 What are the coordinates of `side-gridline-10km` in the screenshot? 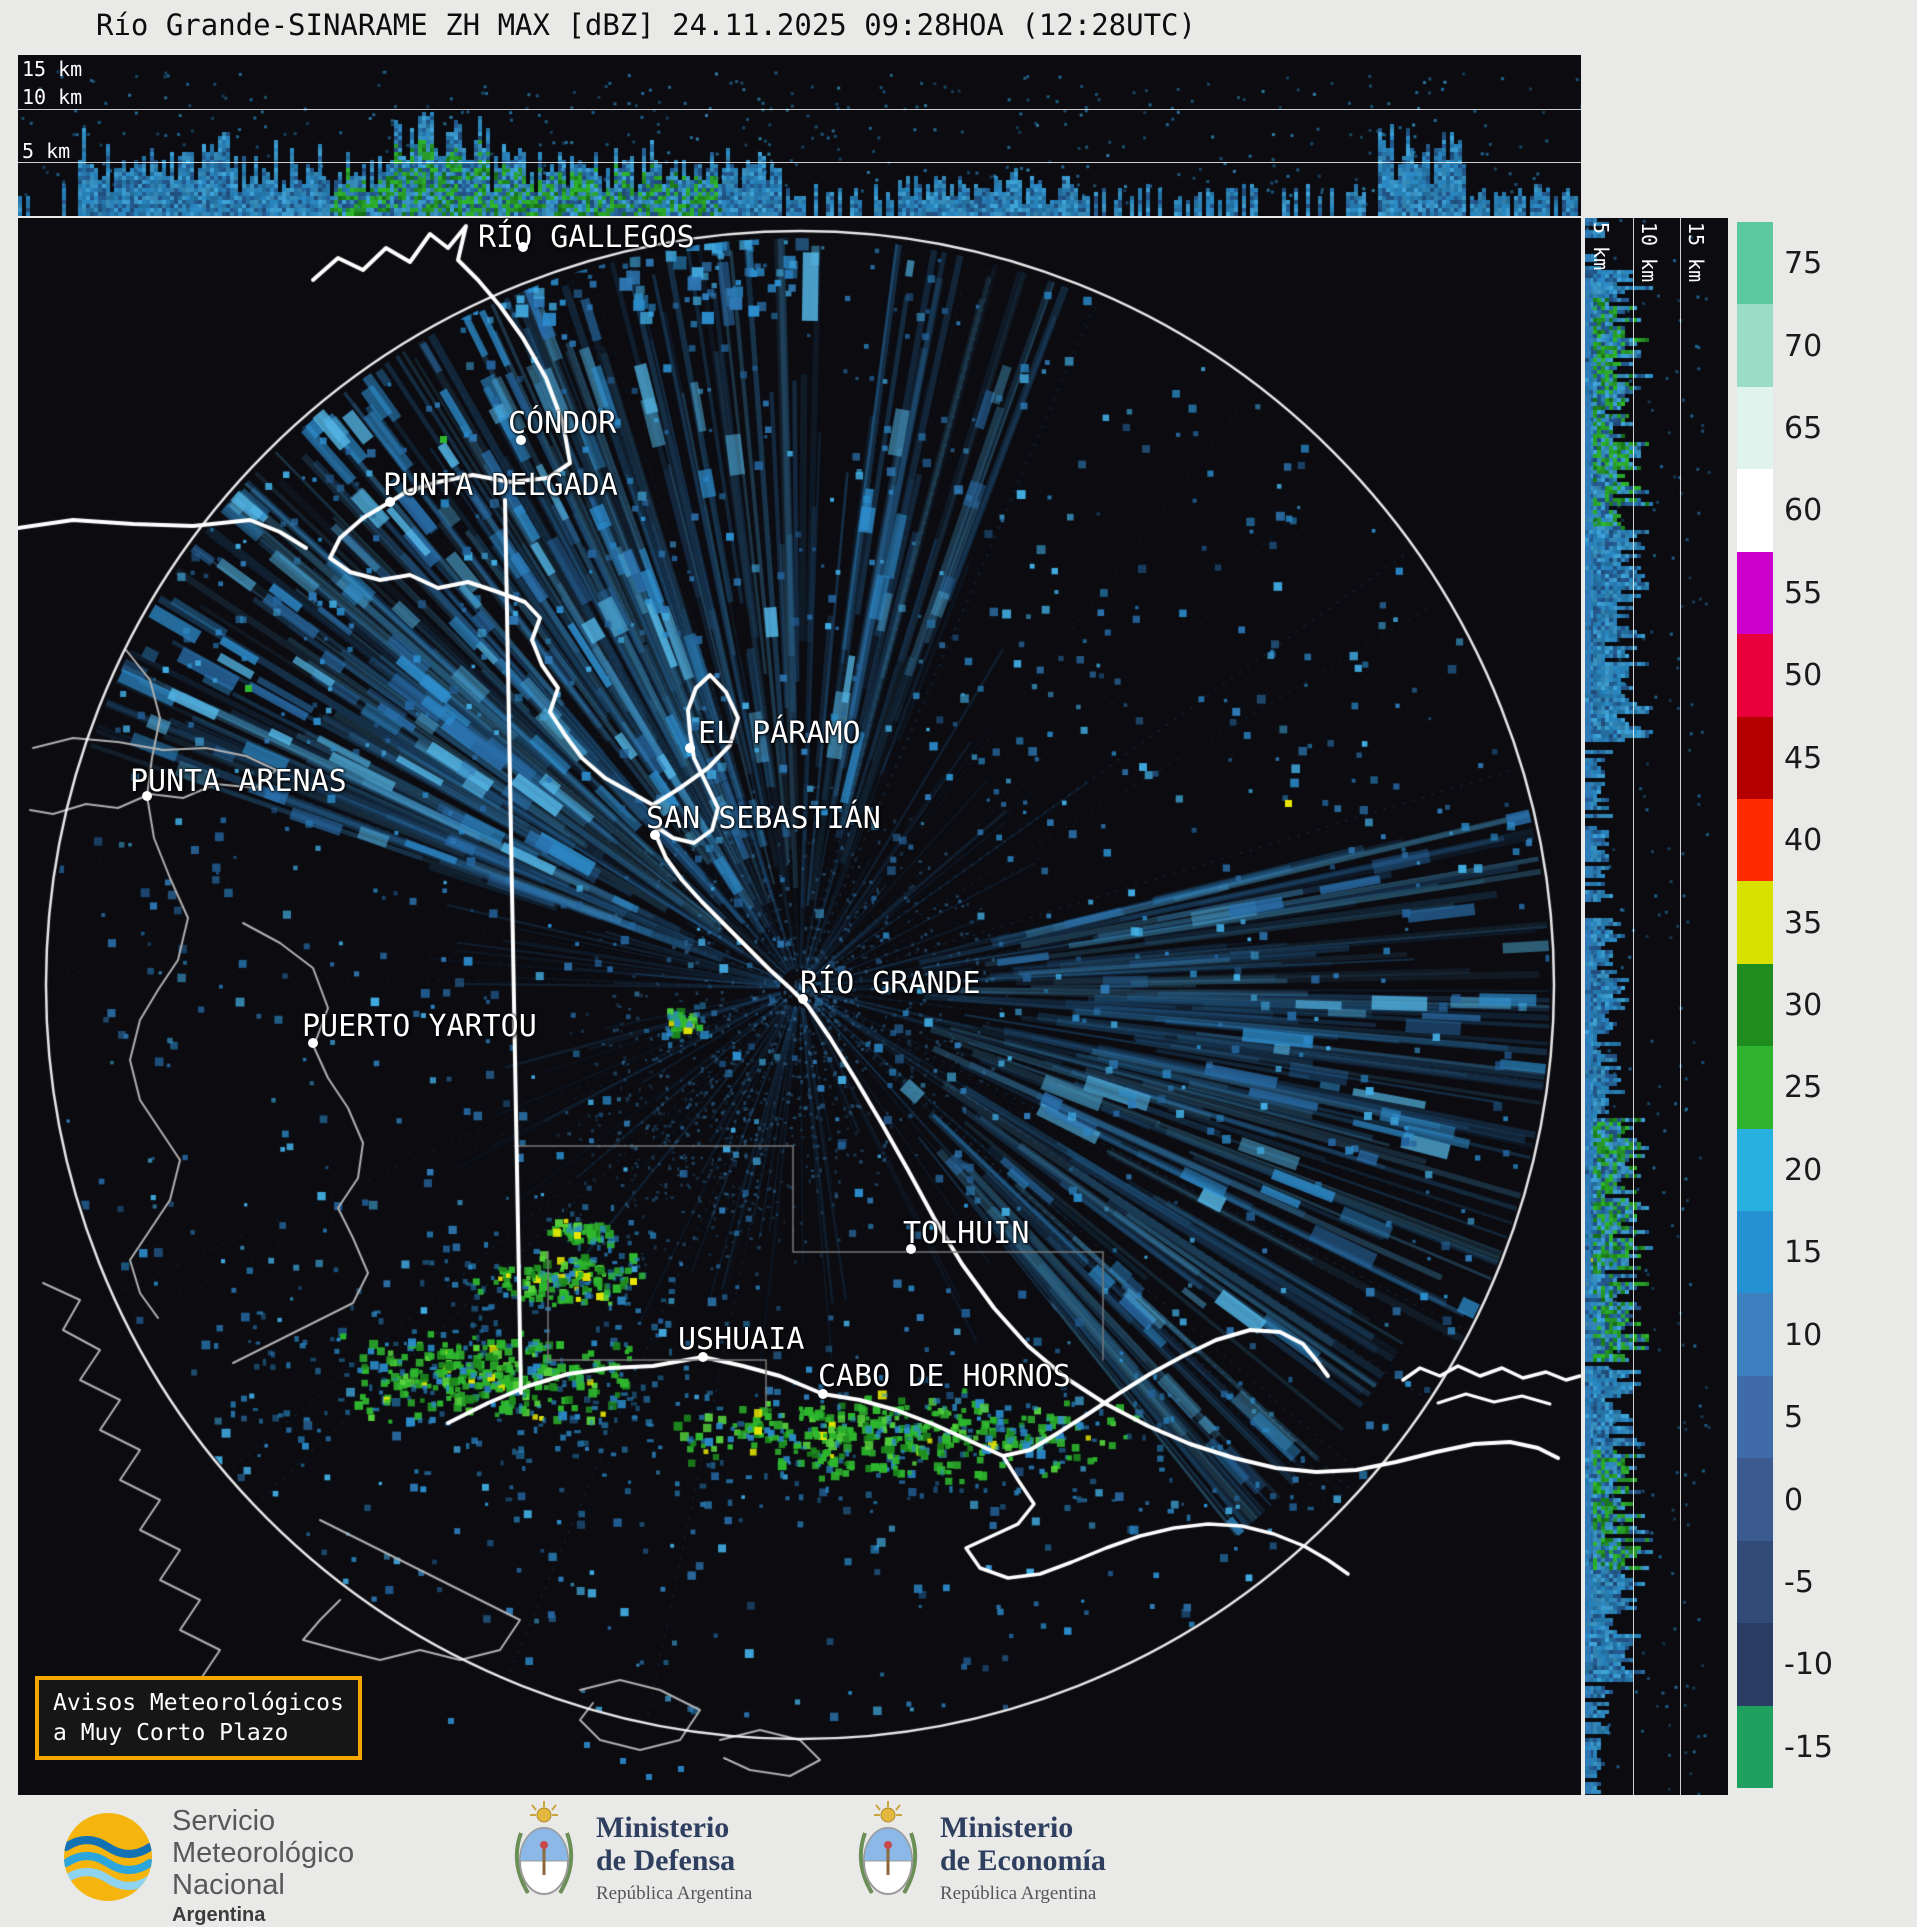 It's located at (1633, 1006).